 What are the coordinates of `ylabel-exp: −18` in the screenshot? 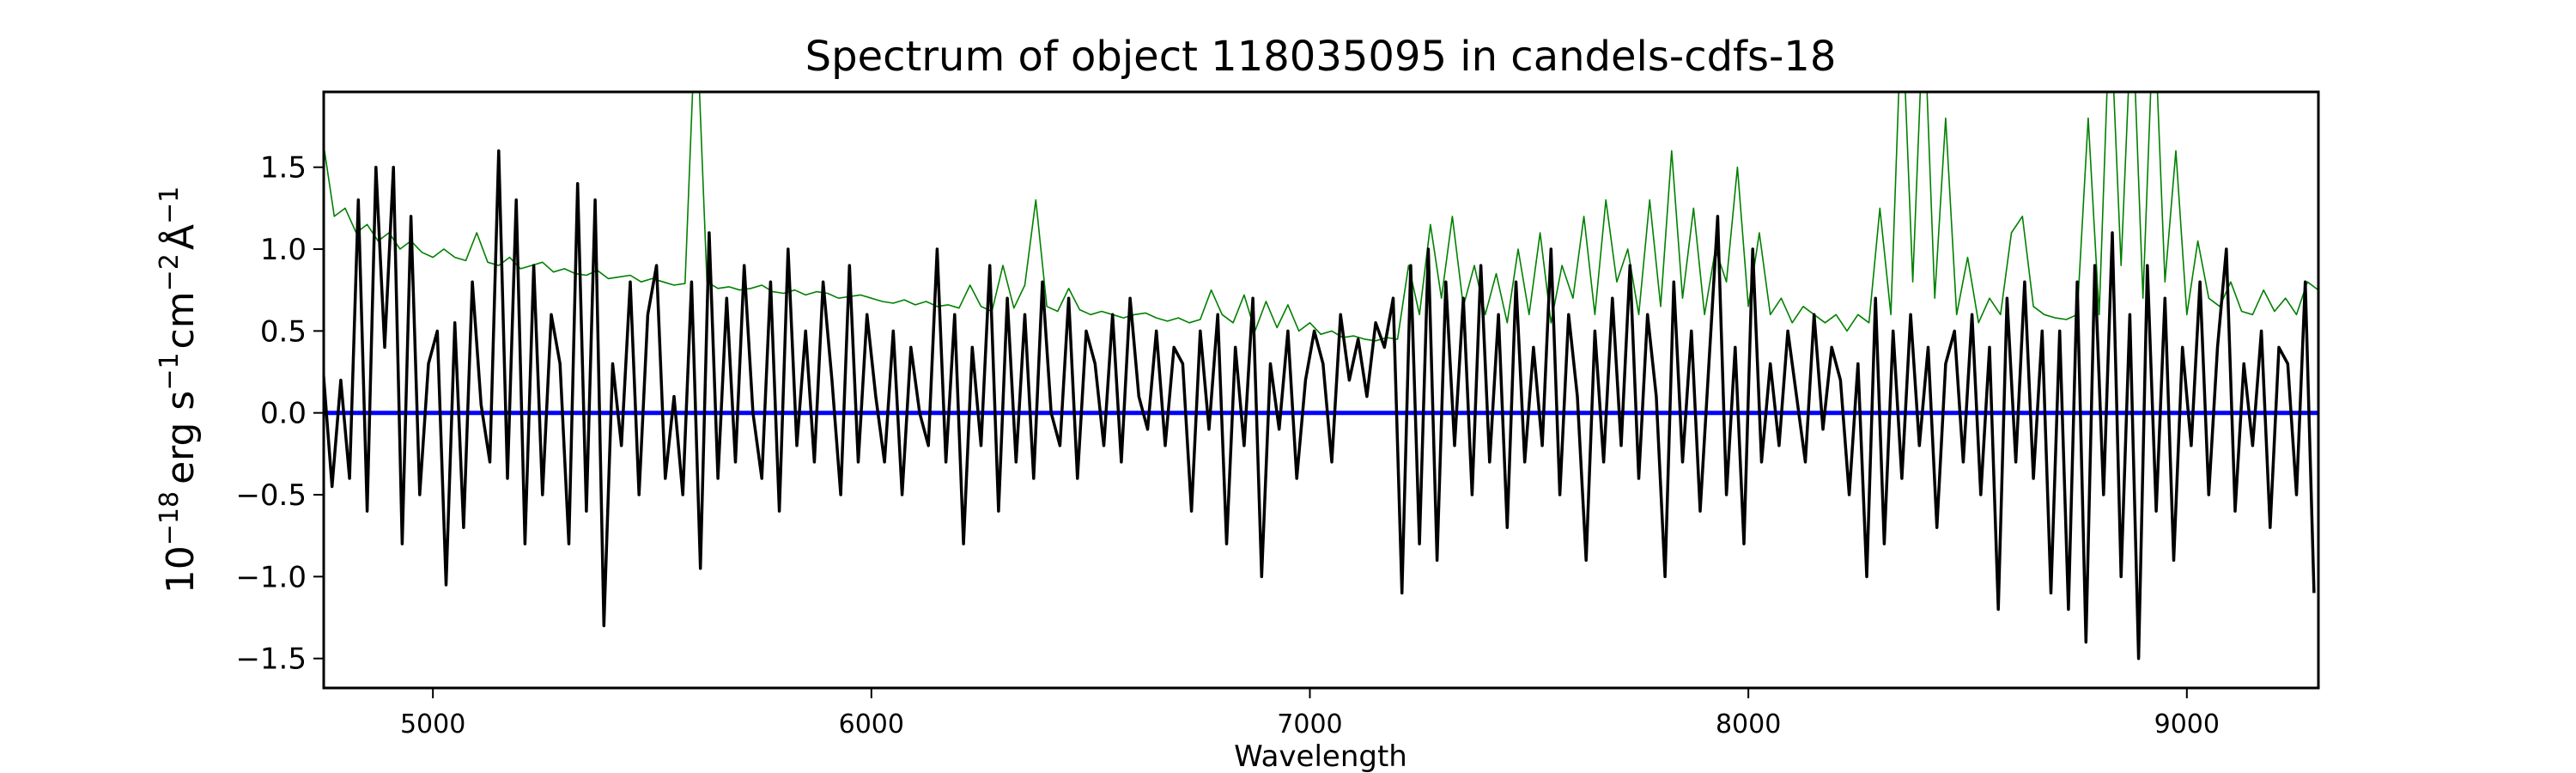 It's located at (170, 518).